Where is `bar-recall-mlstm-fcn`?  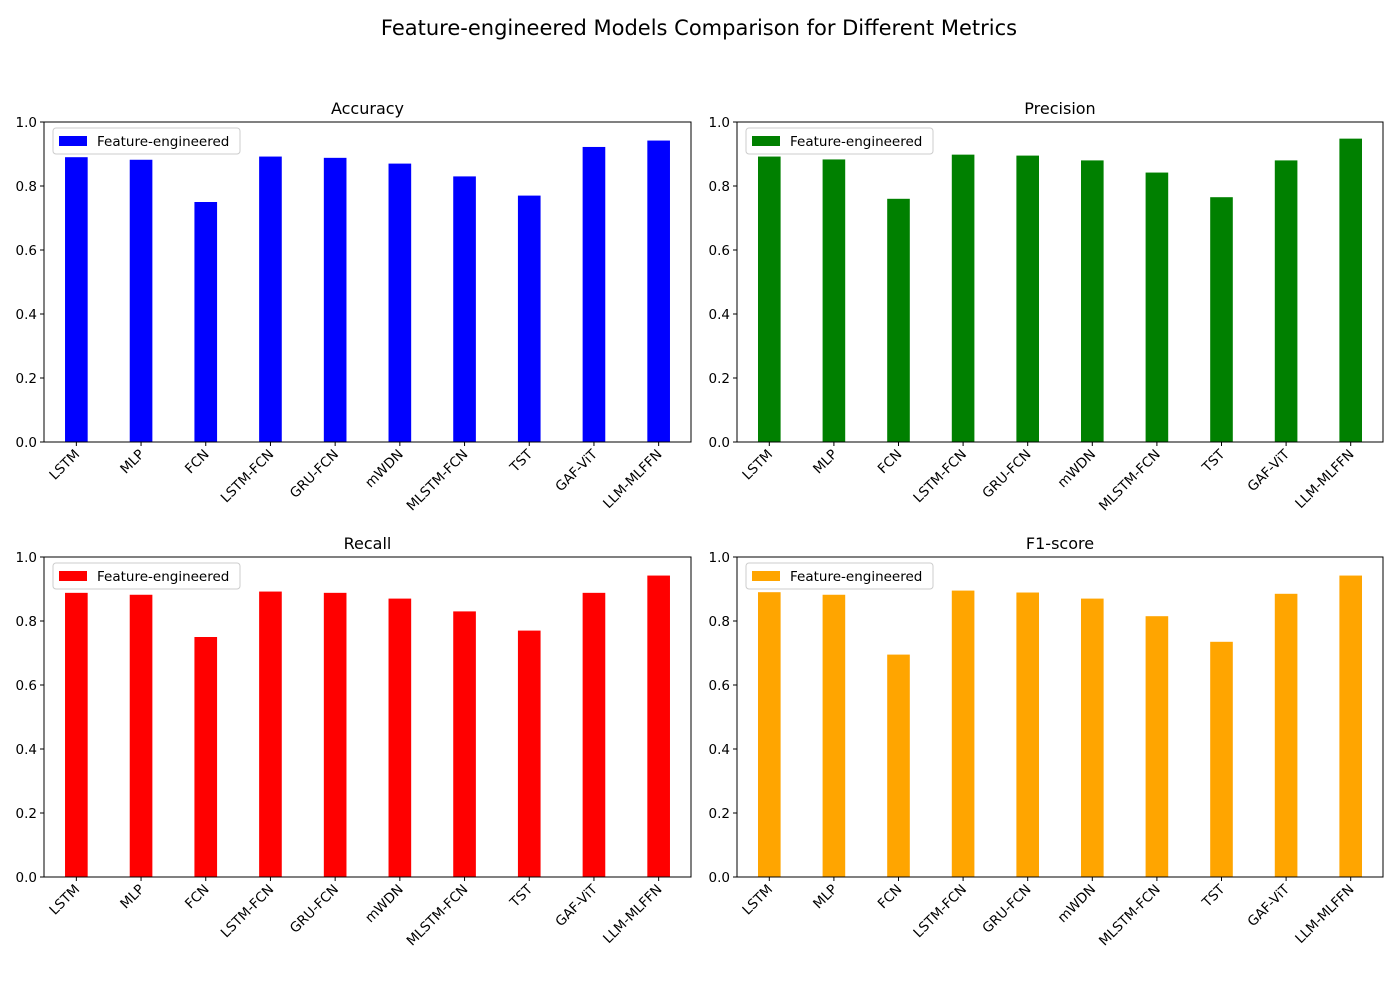
bar-recall-mlstm-fcn is located at coordinates (464, 744).